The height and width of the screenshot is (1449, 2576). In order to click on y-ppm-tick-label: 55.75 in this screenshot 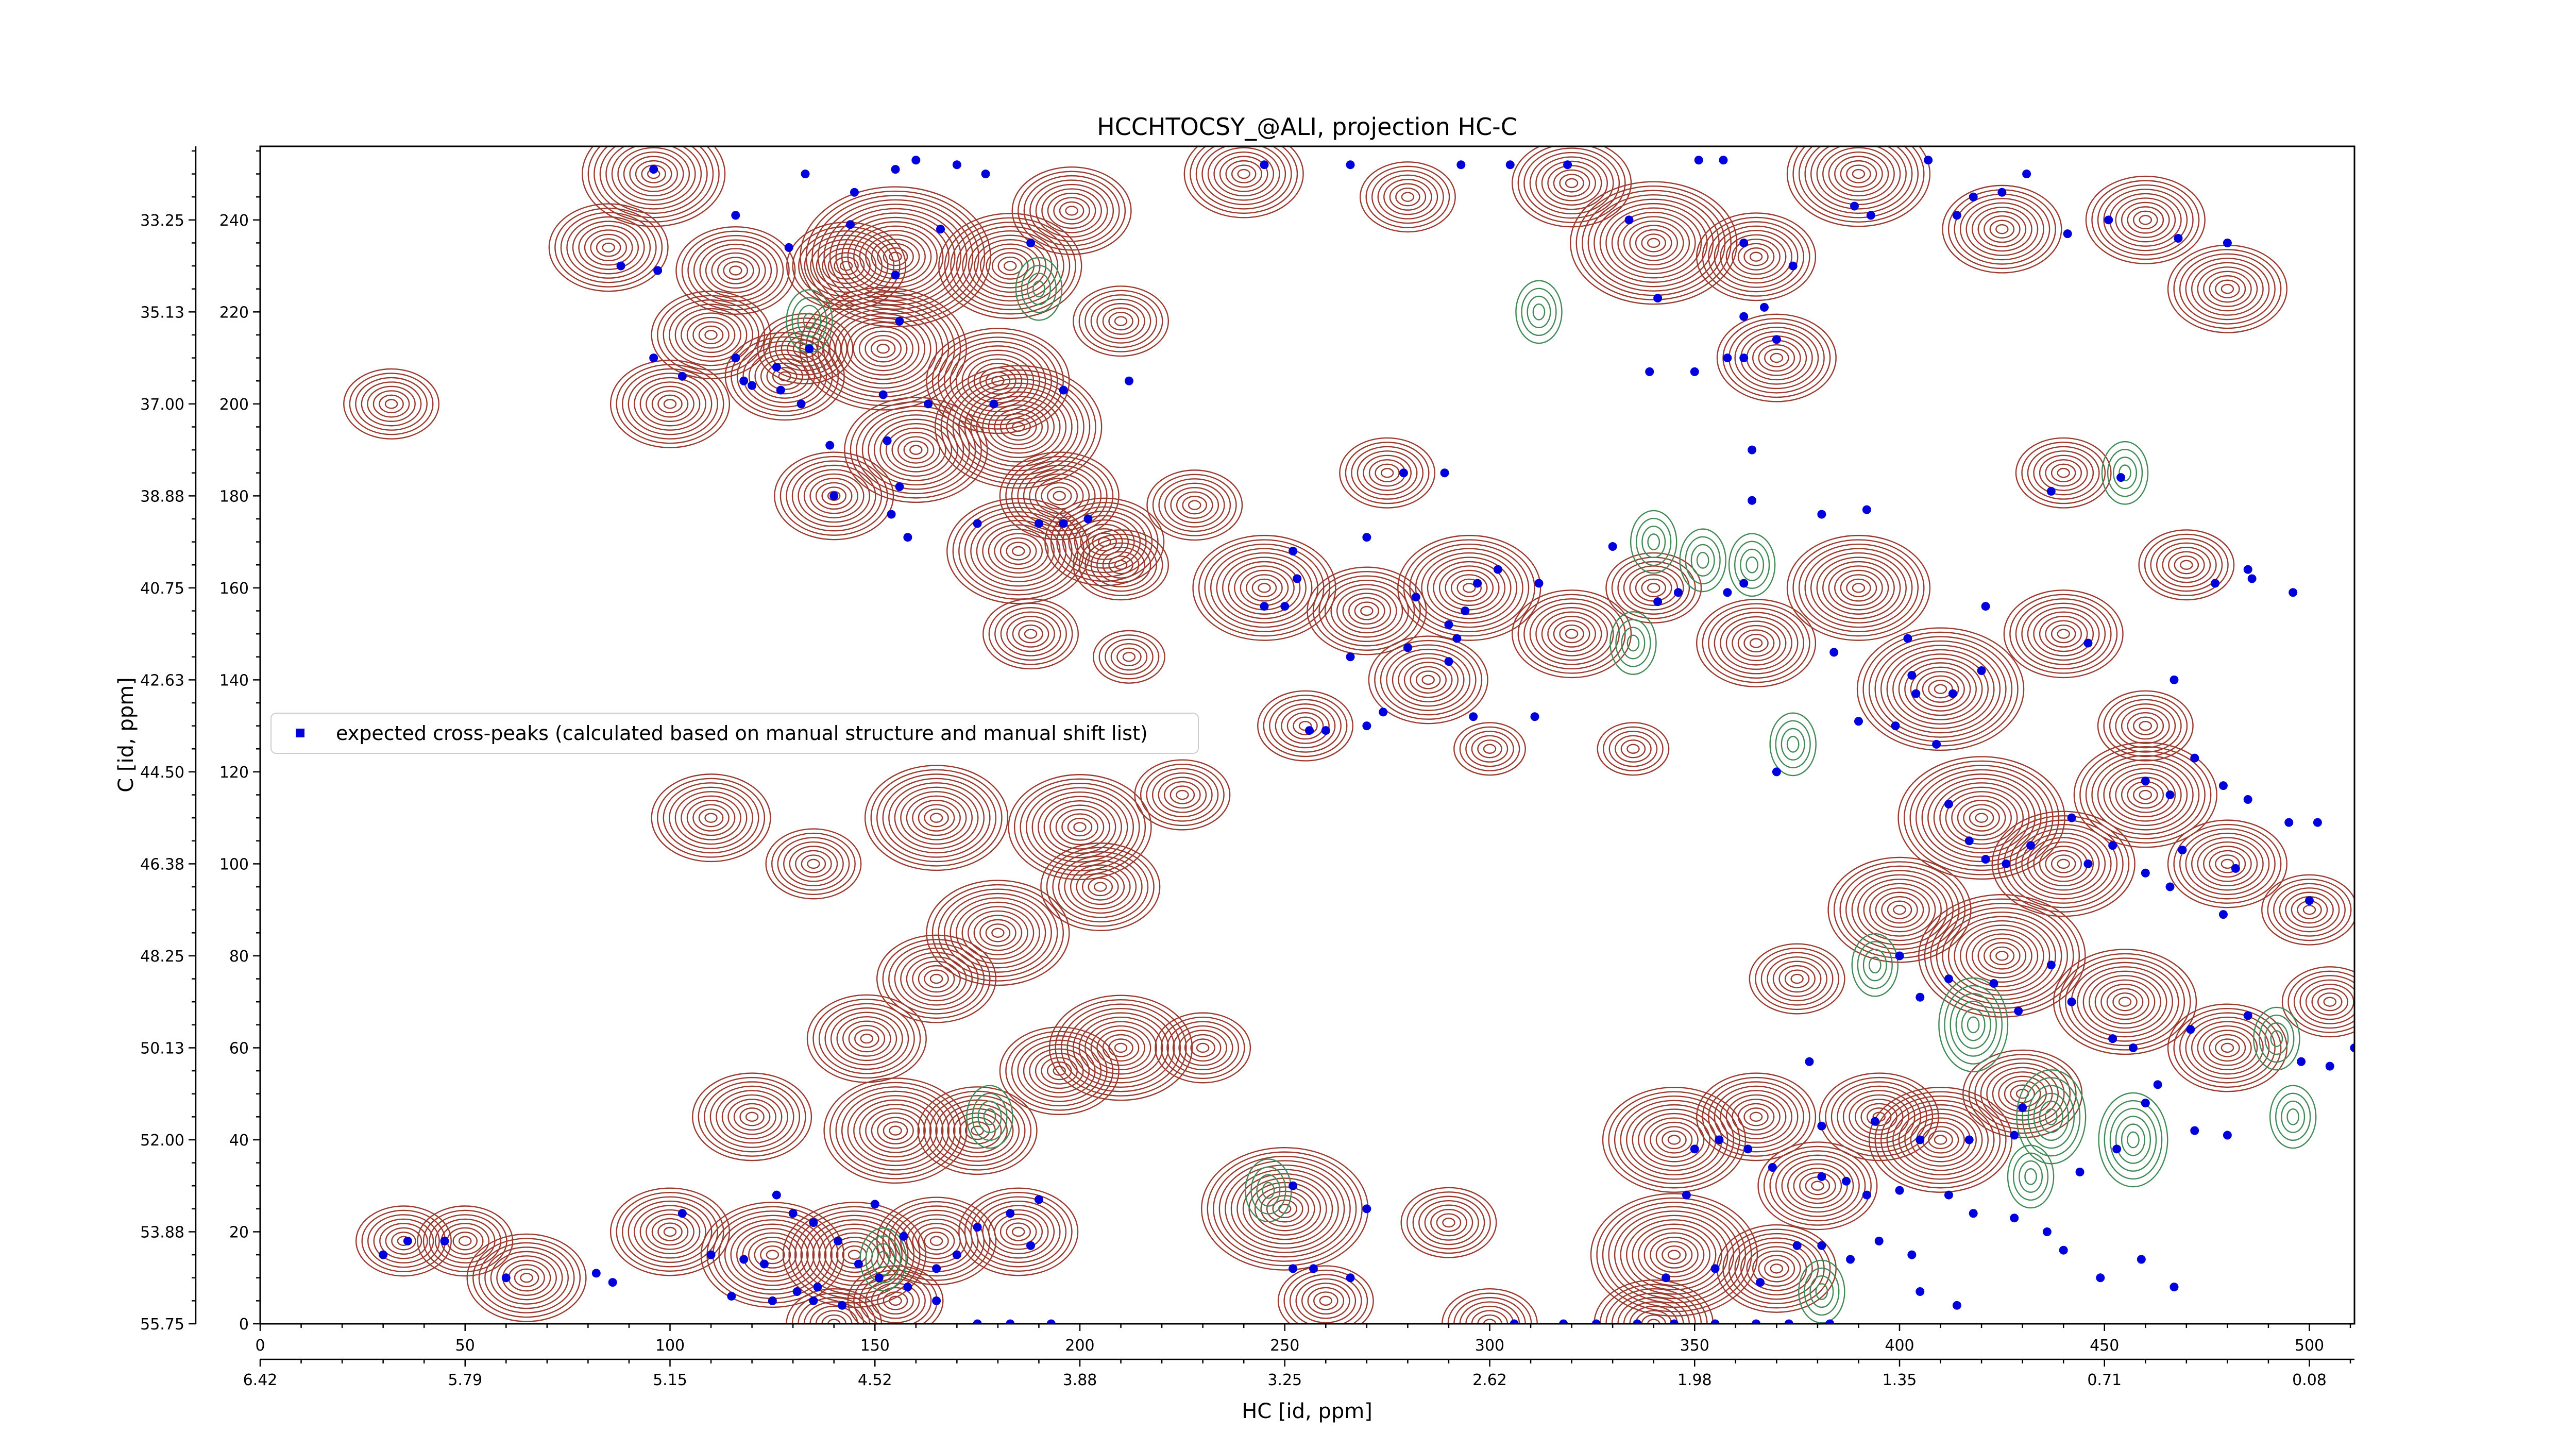, I will do `click(162, 1325)`.